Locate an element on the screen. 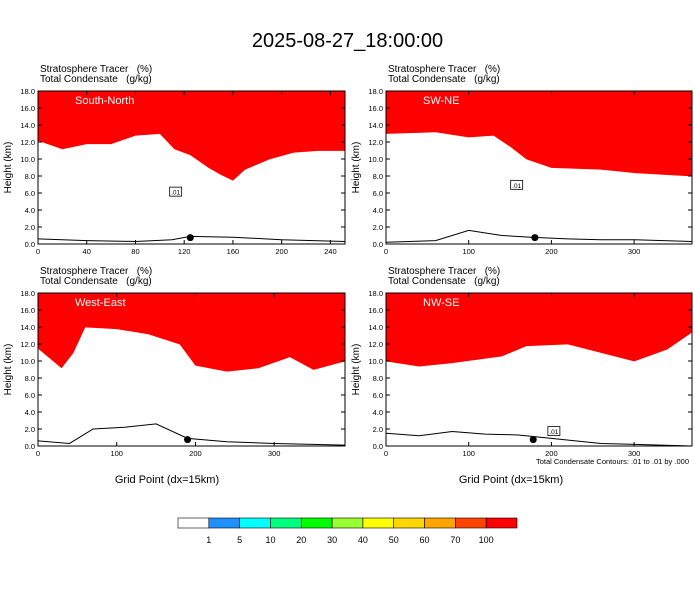 This screenshot has height=612, width=695. panel1-contour-label: Total Condensate (g/kg) is located at coordinates (96, 79).